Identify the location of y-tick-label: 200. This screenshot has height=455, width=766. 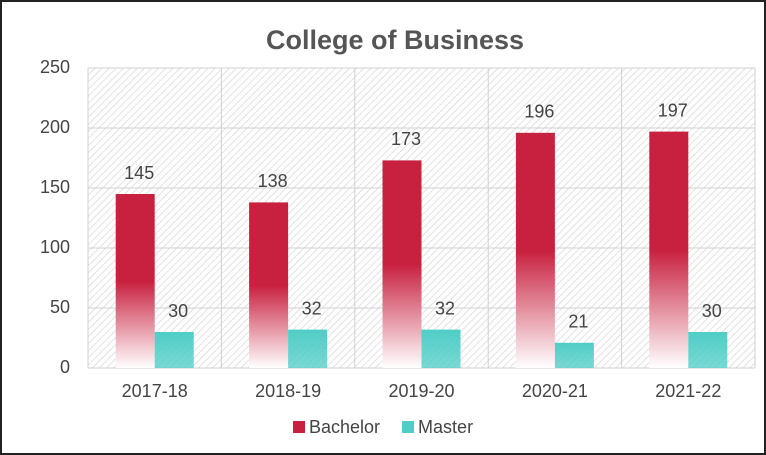
(55, 127).